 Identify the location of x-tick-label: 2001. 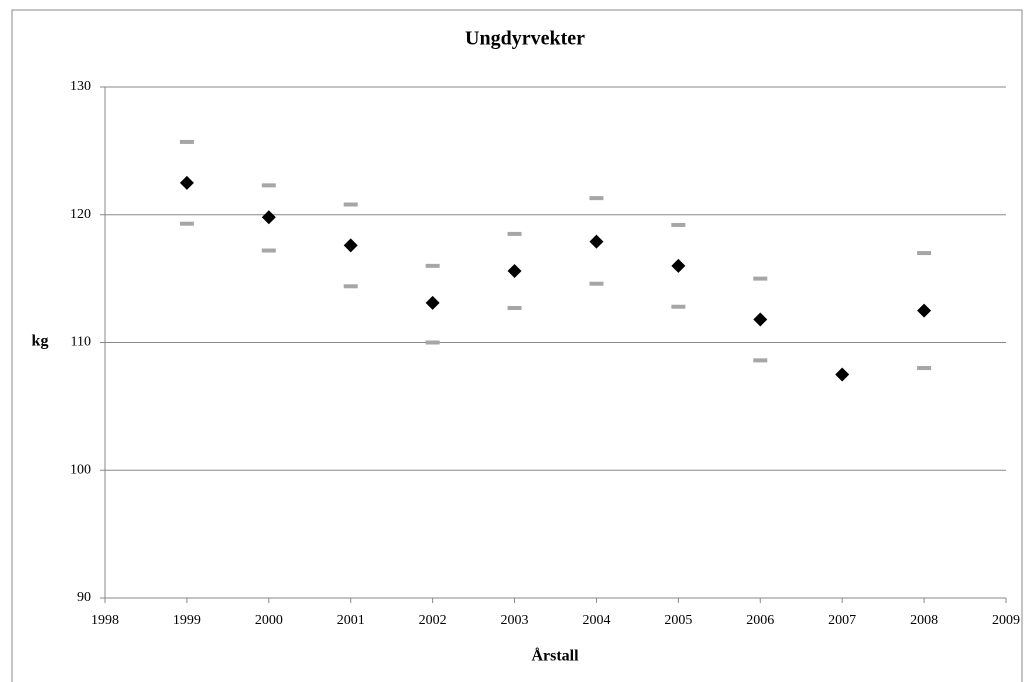
(351, 620).